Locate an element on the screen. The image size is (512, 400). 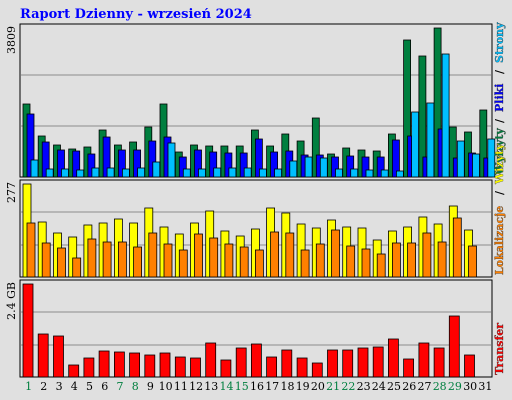
x-tick-label-day-31: 31 is located at coordinates (485, 386).